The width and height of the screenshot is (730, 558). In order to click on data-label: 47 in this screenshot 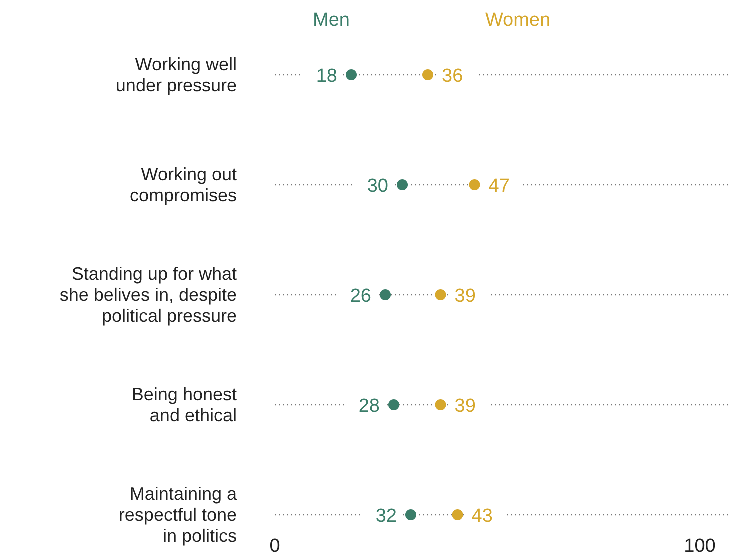, I will do `click(499, 186)`.